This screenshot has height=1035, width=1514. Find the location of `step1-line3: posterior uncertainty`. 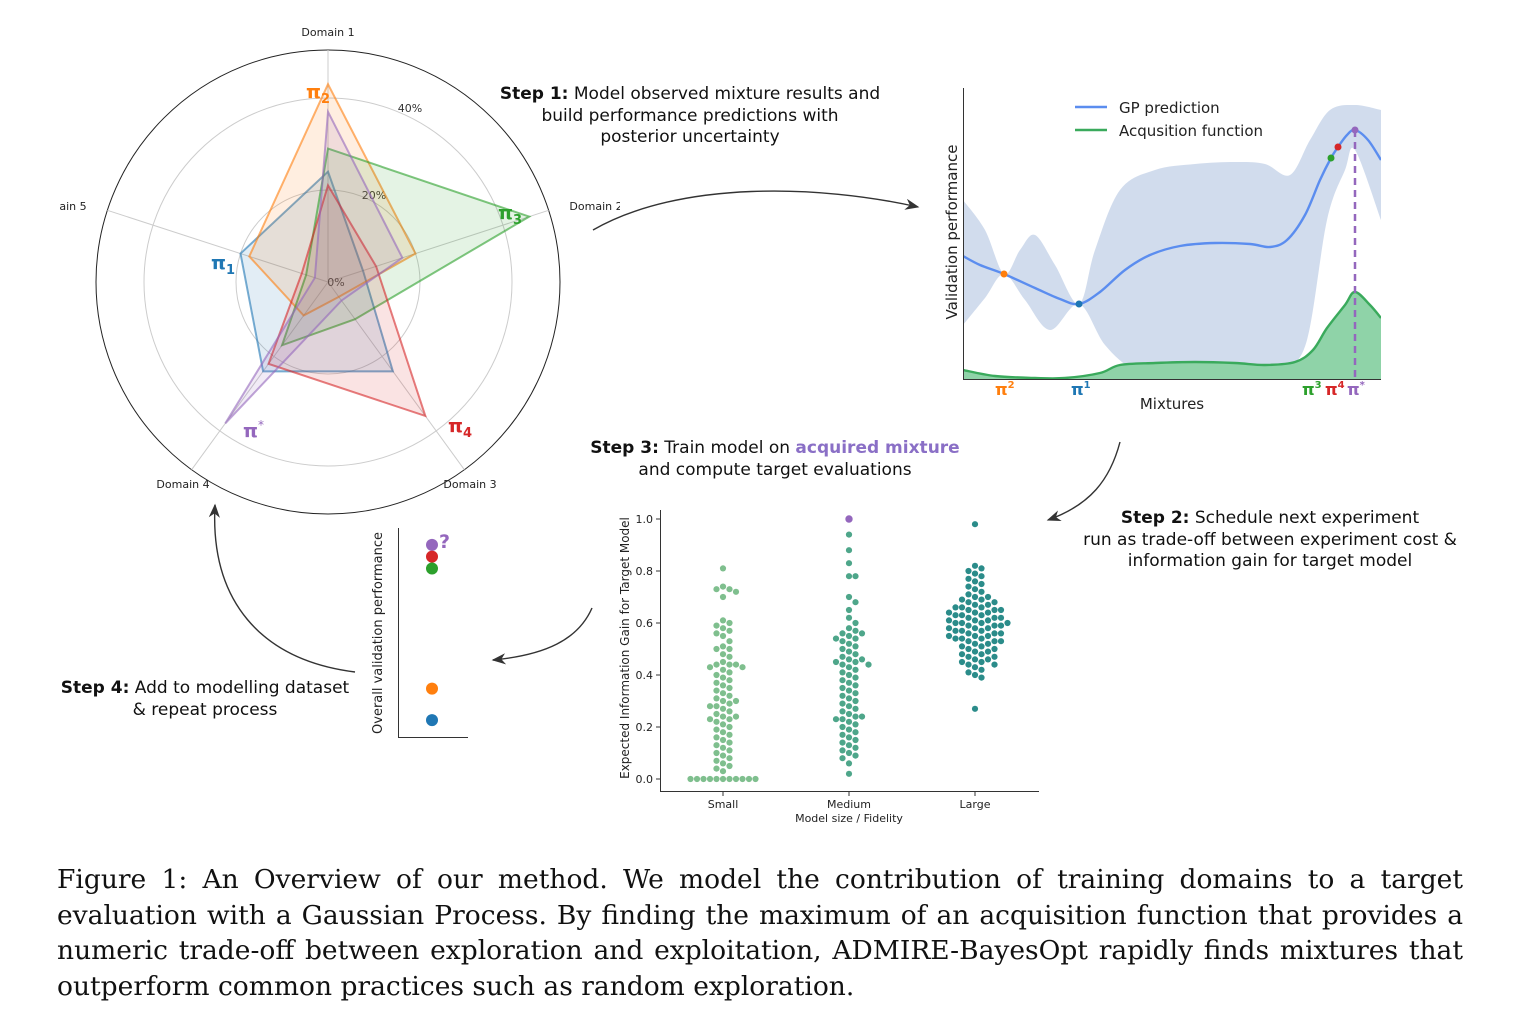

step1-line3: posterior uncertainty is located at coordinates (690, 137).